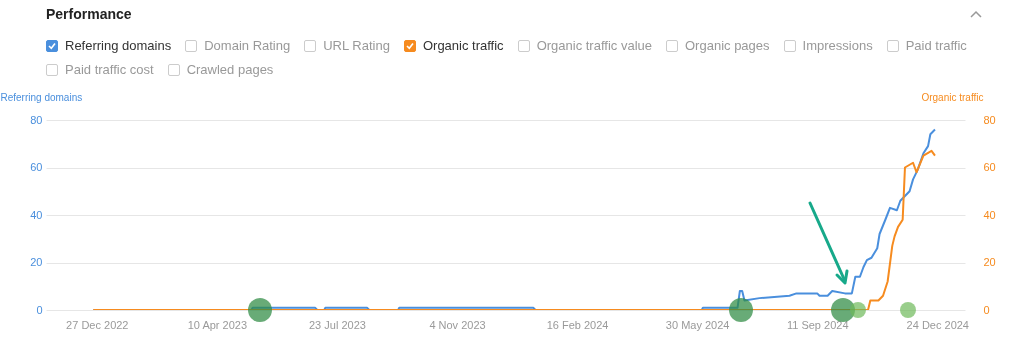 This screenshot has height=341, width=1024. I want to click on y2-tick-label: 60, so click(989, 167).